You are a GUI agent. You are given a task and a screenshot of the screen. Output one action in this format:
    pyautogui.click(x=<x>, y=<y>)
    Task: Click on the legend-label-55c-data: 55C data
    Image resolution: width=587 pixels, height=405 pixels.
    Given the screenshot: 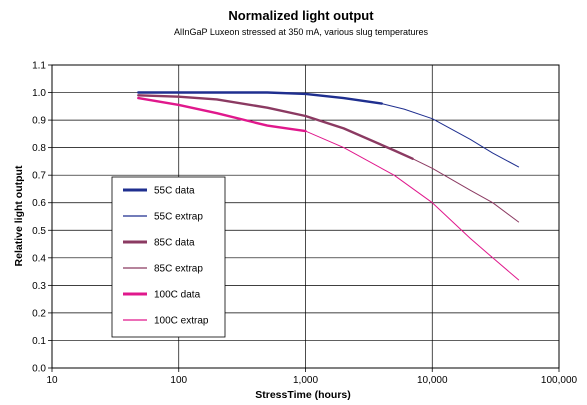 What is the action you would take?
    pyautogui.click(x=174, y=191)
    